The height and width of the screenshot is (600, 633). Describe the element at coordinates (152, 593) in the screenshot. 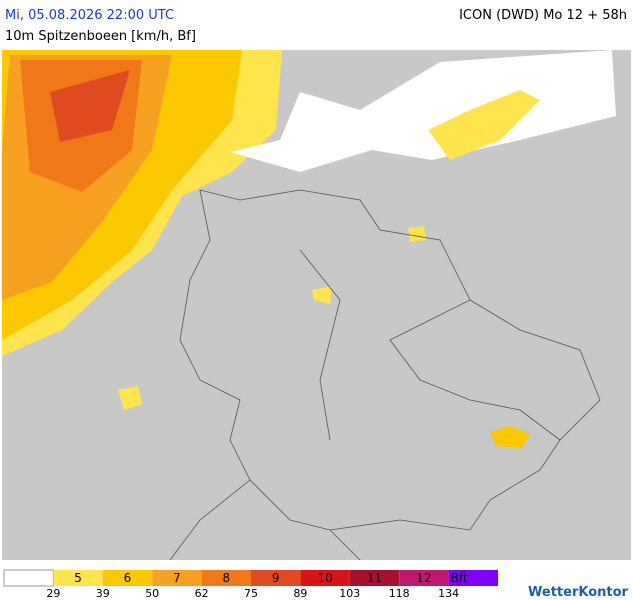

I see `kmh-label: 50` at that location.